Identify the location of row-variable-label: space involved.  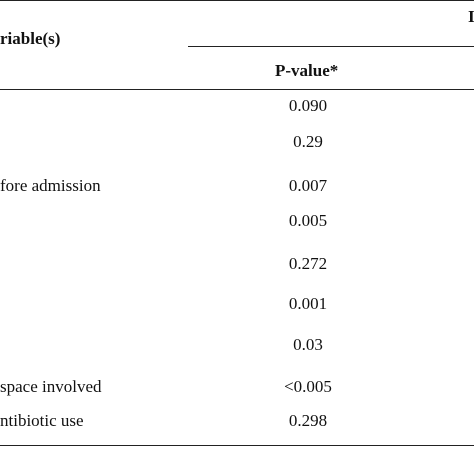
(51, 386).